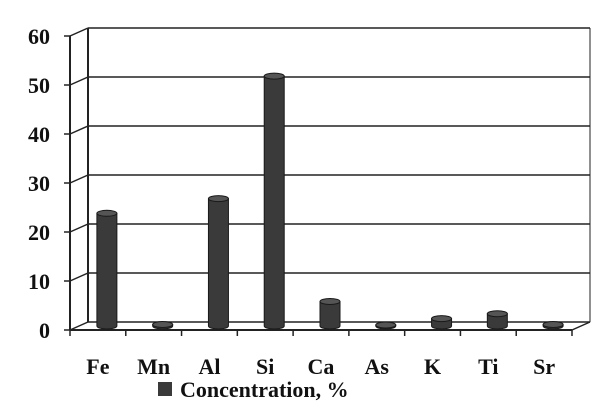  I want to click on bar-fe, so click(107, 269).